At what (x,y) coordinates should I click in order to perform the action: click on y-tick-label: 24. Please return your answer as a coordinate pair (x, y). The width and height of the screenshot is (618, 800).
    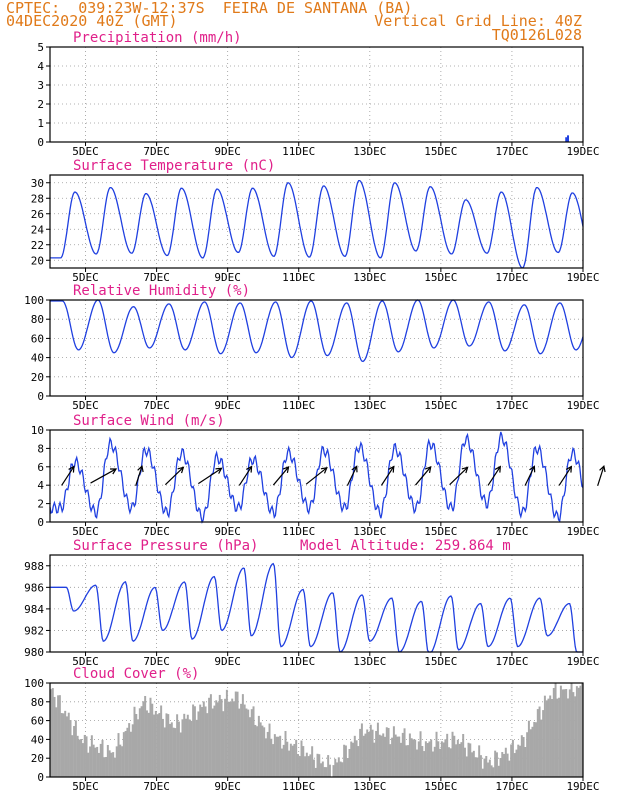
    Looking at the image, I should click on (38, 229).